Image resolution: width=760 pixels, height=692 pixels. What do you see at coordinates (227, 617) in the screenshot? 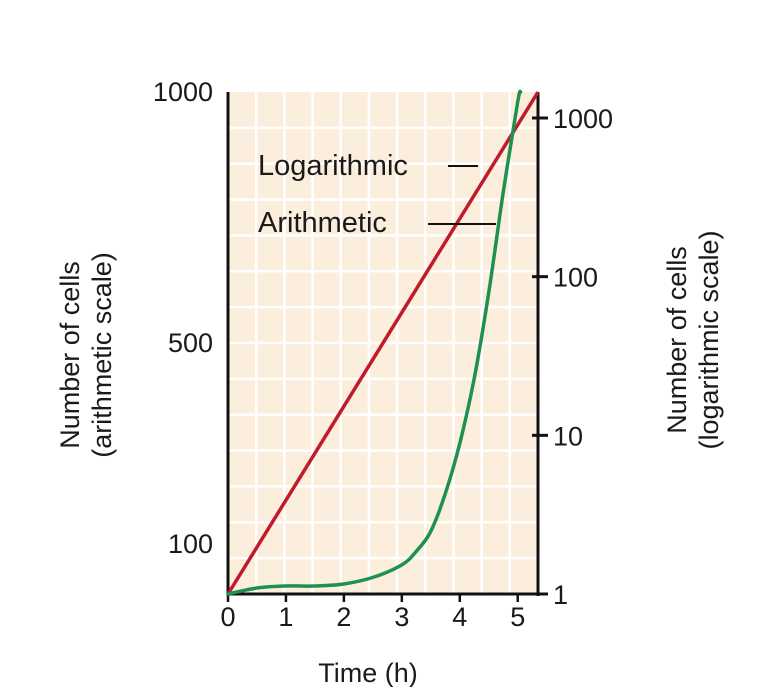
I see `x-tick-label: 0` at bounding box center [227, 617].